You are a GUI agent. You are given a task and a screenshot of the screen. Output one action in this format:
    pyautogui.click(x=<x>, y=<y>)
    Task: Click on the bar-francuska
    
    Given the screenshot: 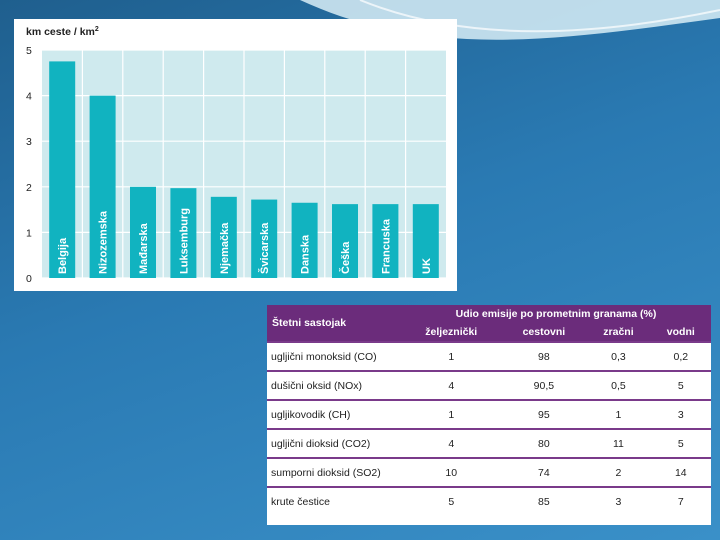 What is the action you would take?
    pyautogui.click(x=385, y=241)
    